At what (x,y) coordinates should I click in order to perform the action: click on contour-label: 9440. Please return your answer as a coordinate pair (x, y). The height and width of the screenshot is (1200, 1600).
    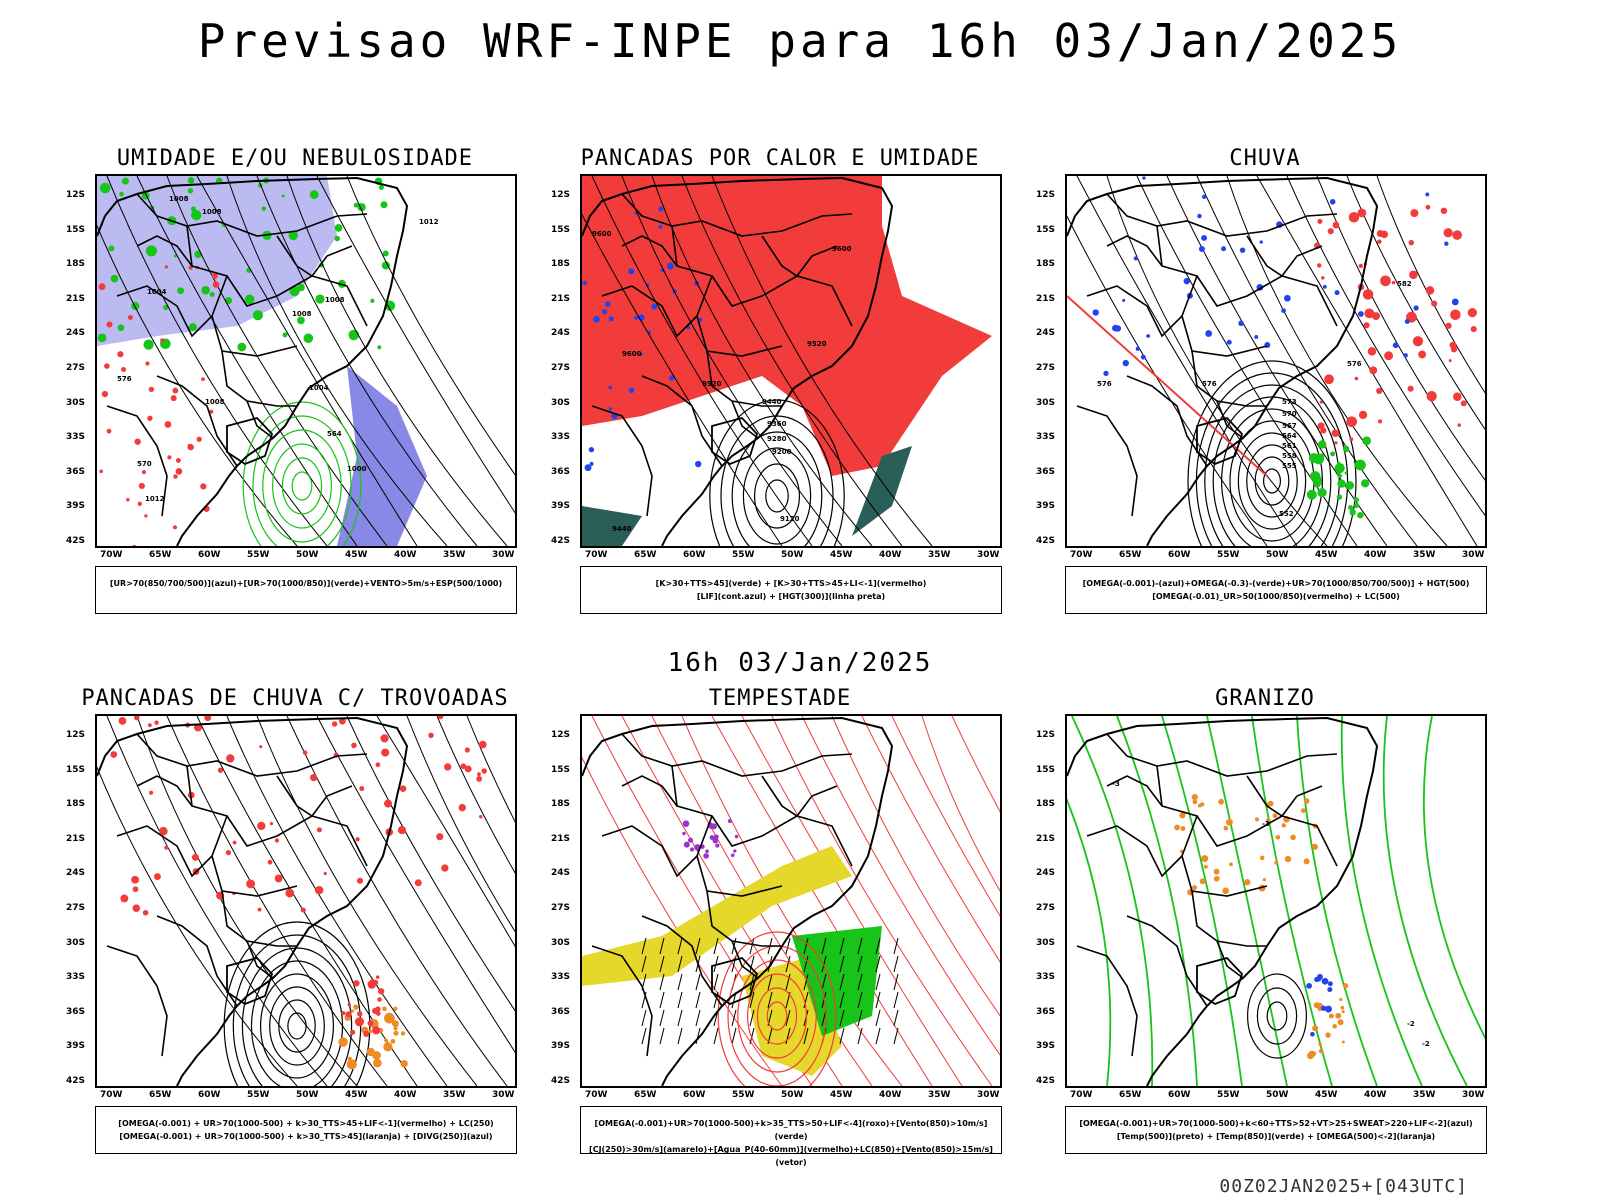
    Looking at the image, I should click on (622, 529).